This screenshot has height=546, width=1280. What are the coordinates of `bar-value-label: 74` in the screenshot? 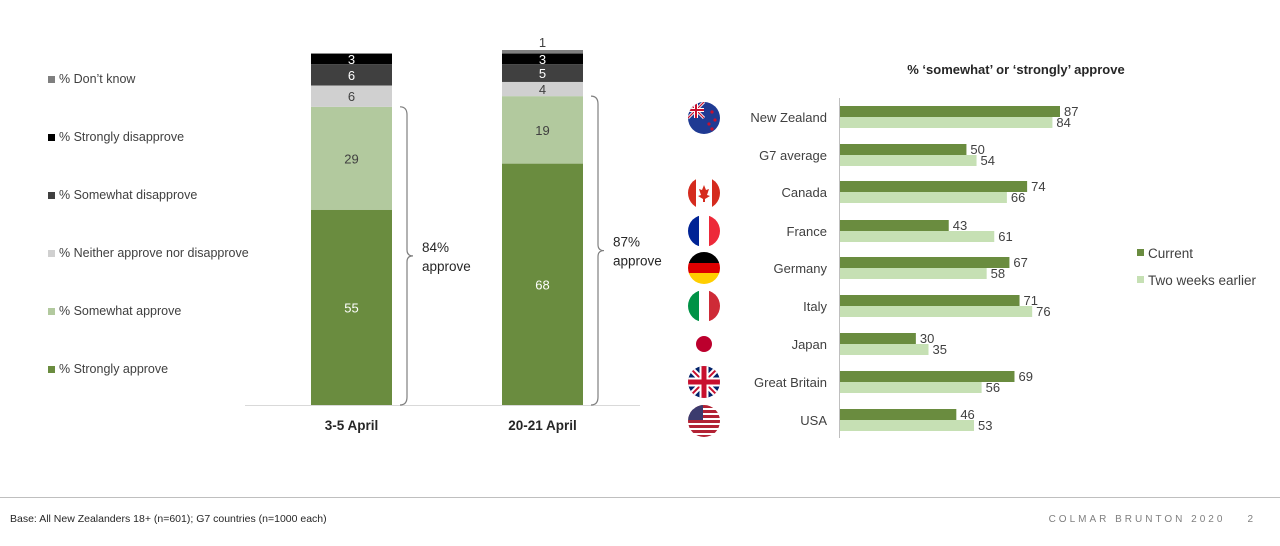 It's located at (1038, 186).